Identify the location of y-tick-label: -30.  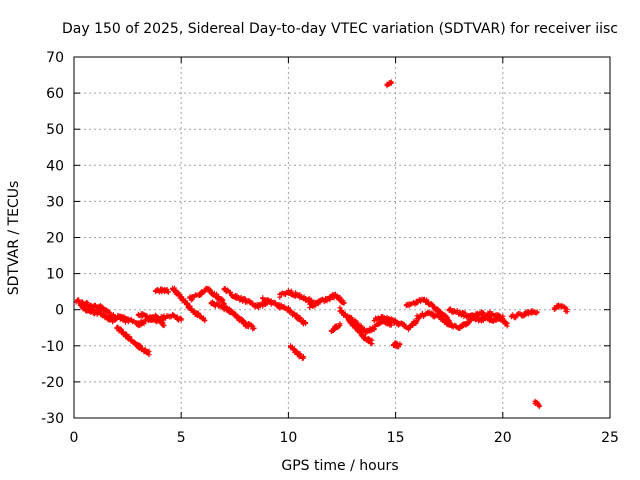
(52, 419).